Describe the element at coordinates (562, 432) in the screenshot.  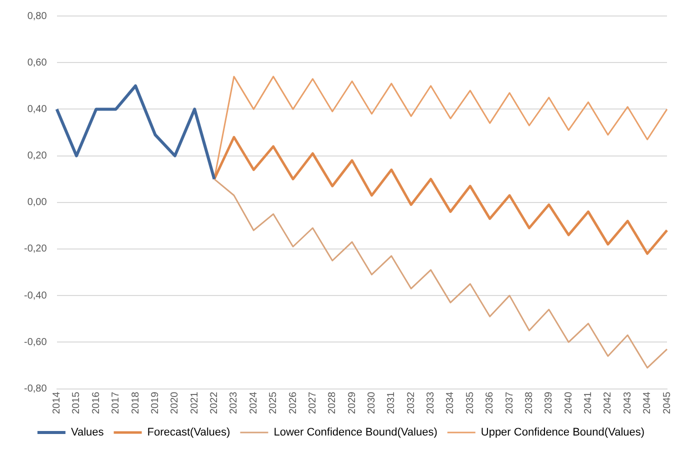
I see `legend-label: Upper Confidence Bound(Values)` at that location.